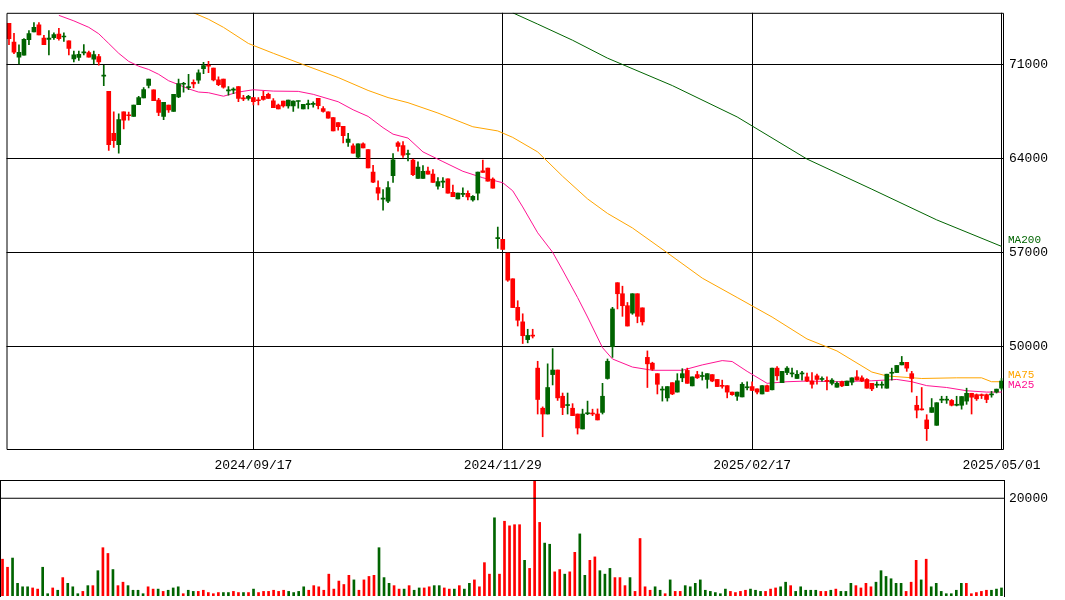 This screenshot has height=600, width=1065. I want to click on y-tick-label: 64000, so click(1029, 158).